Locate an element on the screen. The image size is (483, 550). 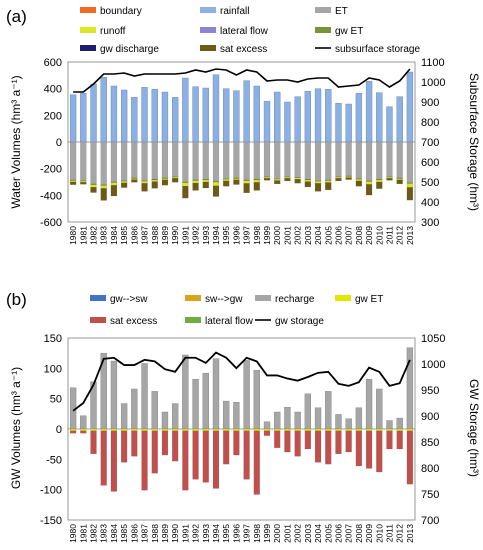
right-tick-label: 1050 is located at coordinates (433, 339).